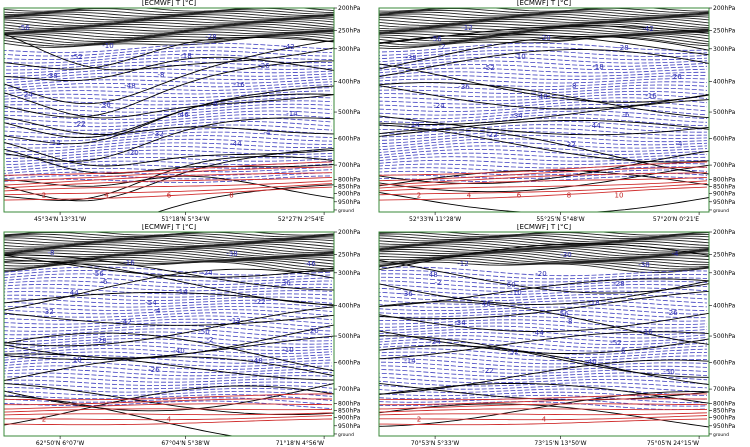  What do you see at coordinates (590, 362) in the screenshot?
I see `isotherm-label: -40` at bounding box center [590, 362].